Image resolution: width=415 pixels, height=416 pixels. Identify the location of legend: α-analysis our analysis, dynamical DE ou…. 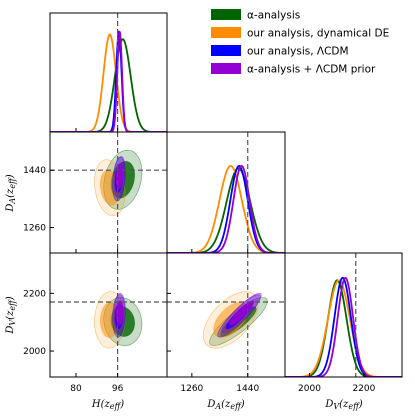
(300, 42).